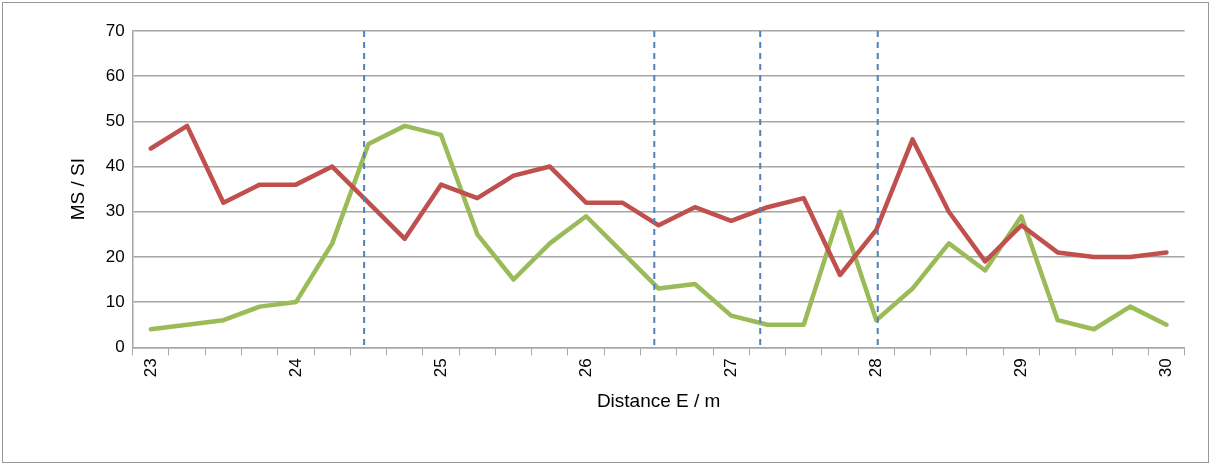  What do you see at coordinates (440, 368) in the screenshot?
I see `x-tick-label: 25` at bounding box center [440, 368].